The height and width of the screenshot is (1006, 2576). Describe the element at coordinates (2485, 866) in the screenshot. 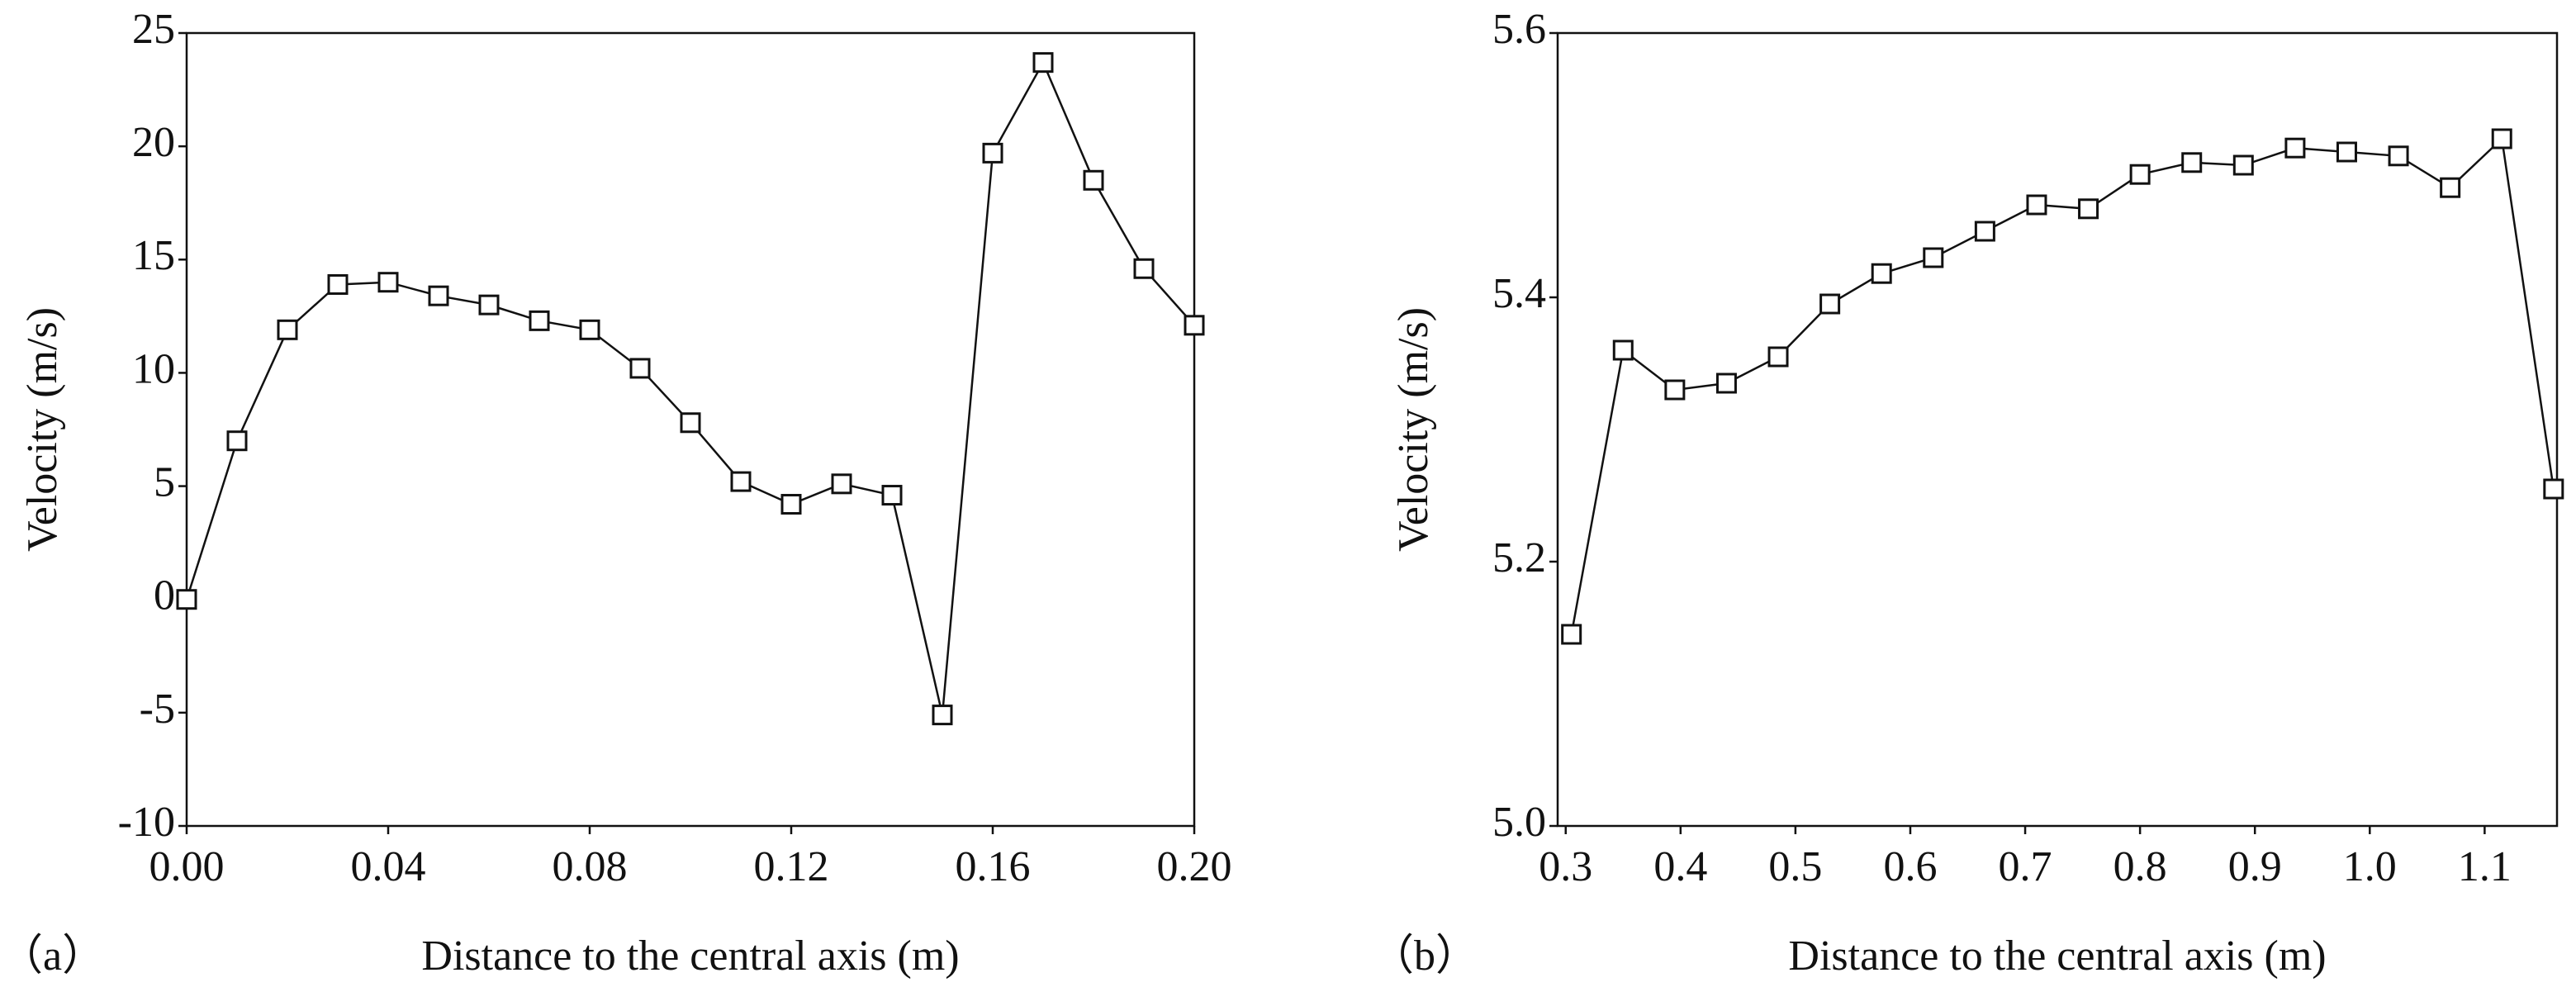

I see `x-tick-label: 1.1` at that location.